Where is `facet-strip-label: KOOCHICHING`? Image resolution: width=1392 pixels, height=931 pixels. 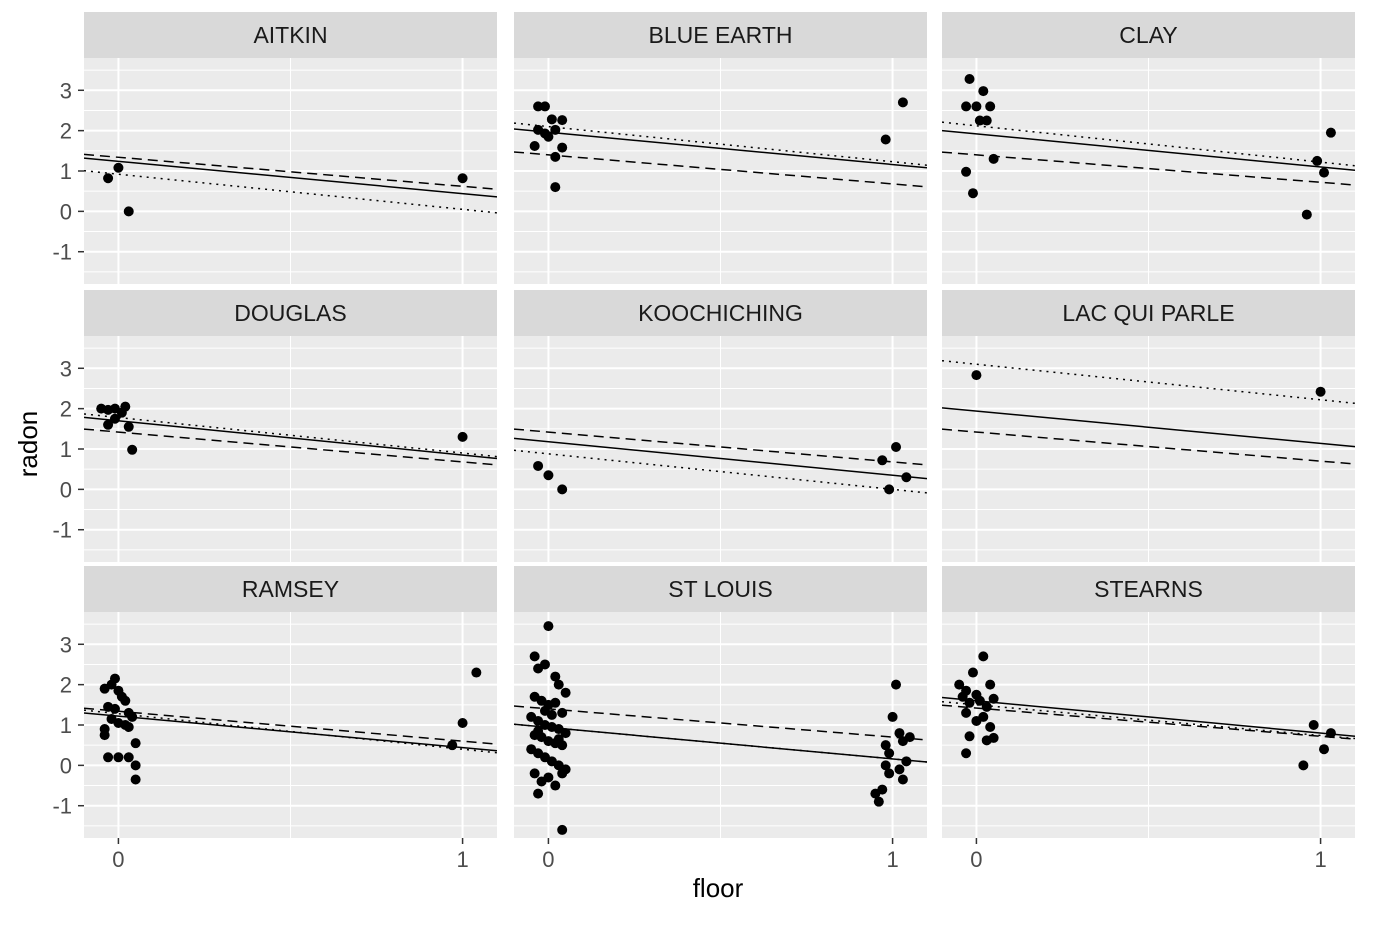
facet-strip-label: KOOCHICHING is located at coordinates (720, 313).